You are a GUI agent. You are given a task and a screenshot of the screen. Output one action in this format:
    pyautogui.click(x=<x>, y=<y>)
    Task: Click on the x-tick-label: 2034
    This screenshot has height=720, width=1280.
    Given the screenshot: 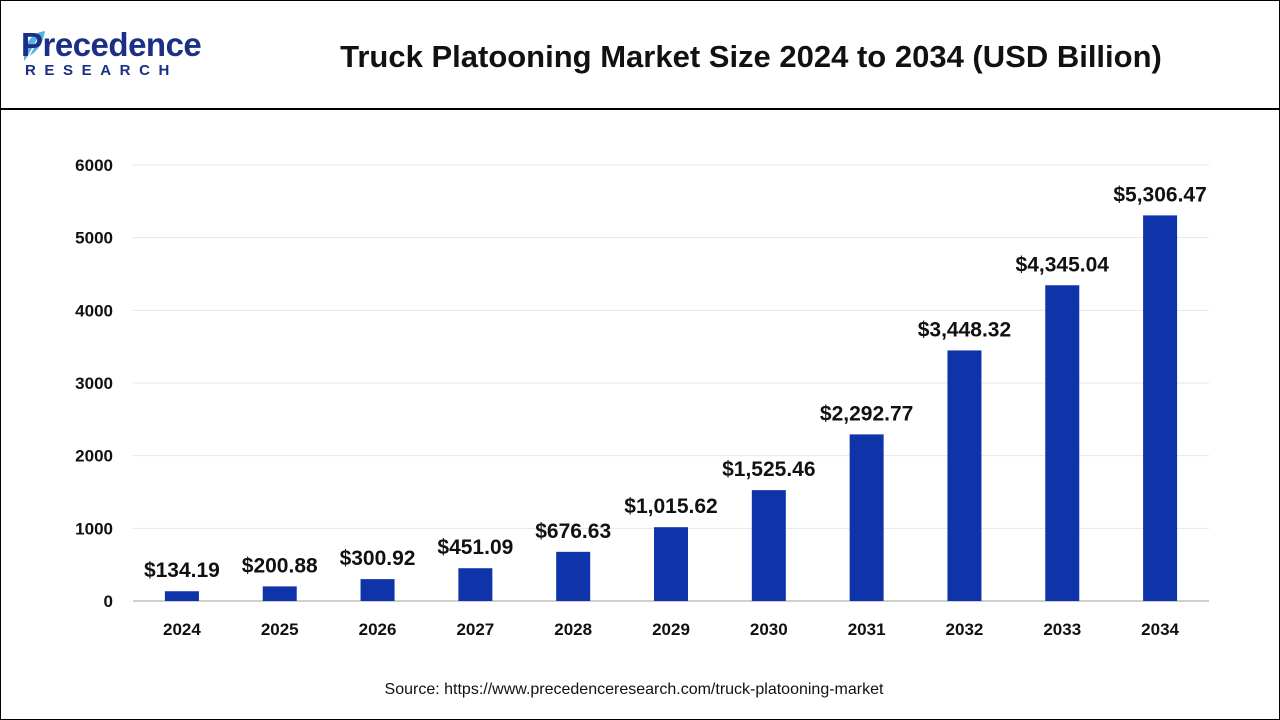 What is the action you would take?
    pyautogui.click(x=1160, y=629)
    